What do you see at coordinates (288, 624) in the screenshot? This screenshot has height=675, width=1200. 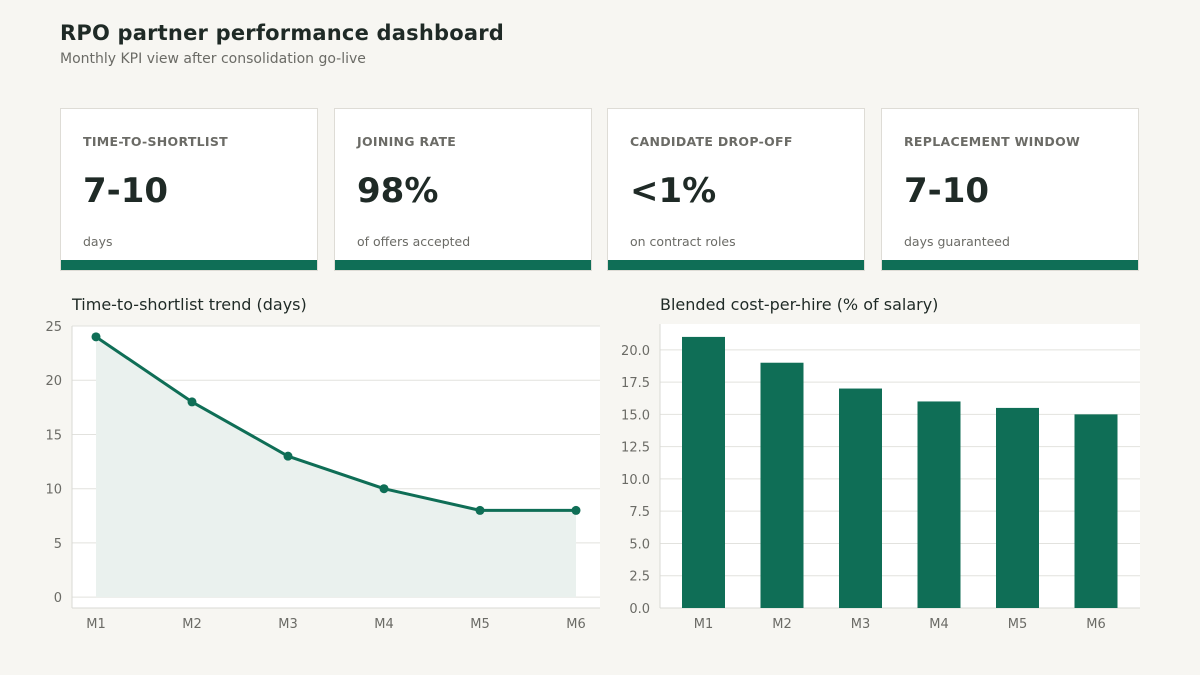 I see `line-x-tick-label: M3` at bounding box center [288, 624].